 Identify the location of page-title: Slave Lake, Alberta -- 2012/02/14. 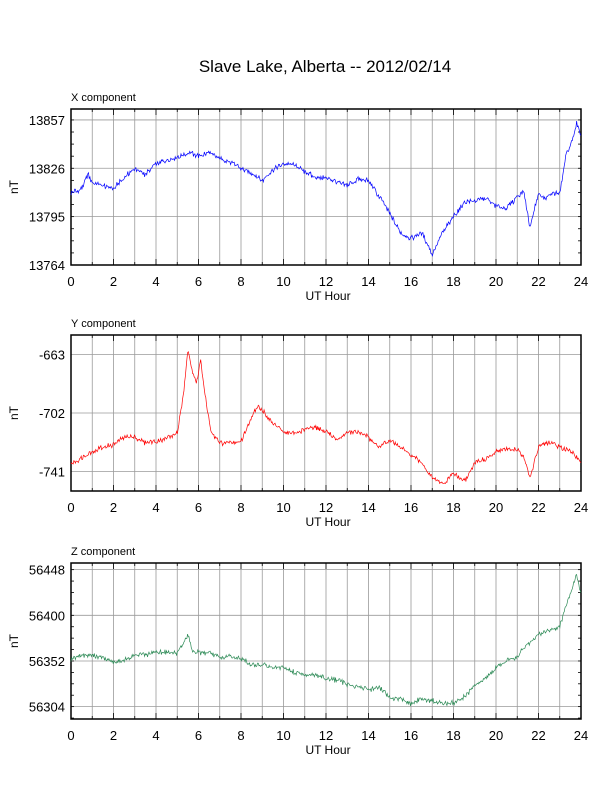
(325, 66).